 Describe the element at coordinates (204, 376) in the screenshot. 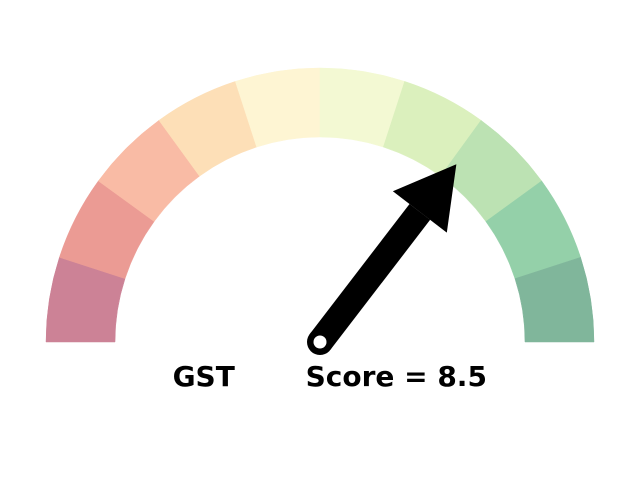

I see `gauge-label-prefix: GST` at that location.